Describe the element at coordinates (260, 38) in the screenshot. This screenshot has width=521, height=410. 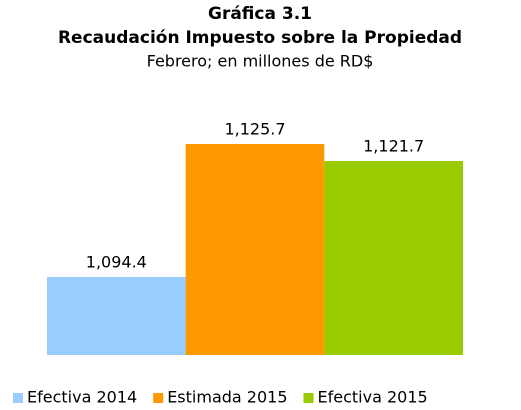
I see `chart-subtitle: Recaudación Impuesto sobre la Propiedad` at that location.